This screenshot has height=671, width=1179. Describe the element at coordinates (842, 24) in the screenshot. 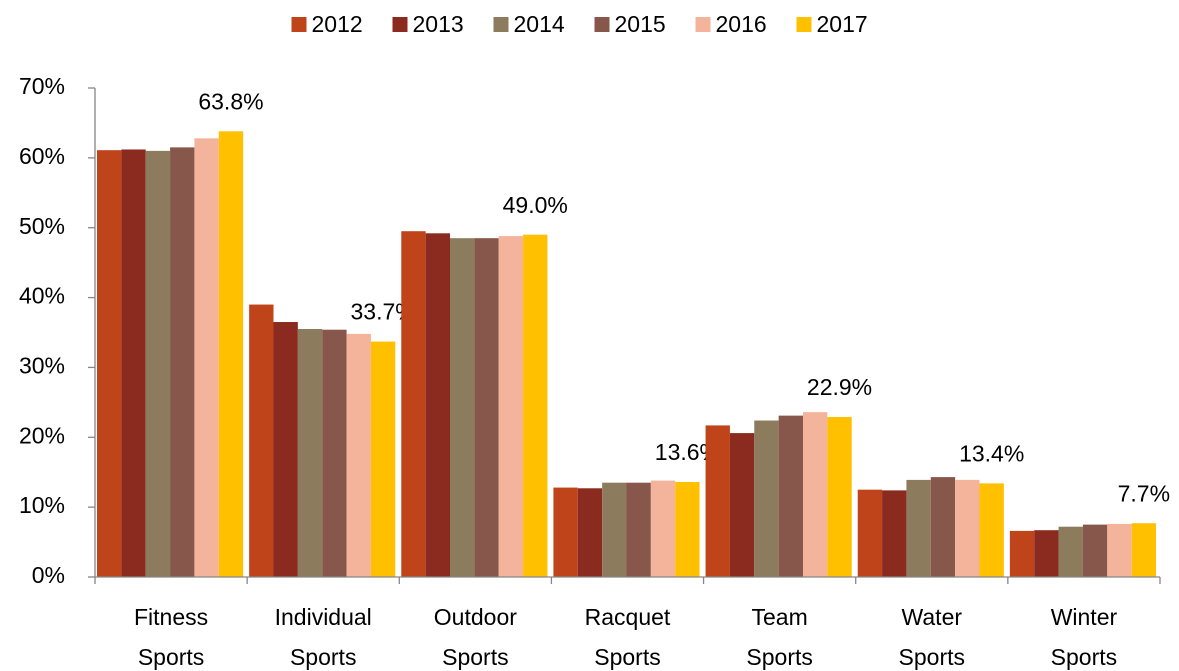

I see `legend-label: 2017` at that location.